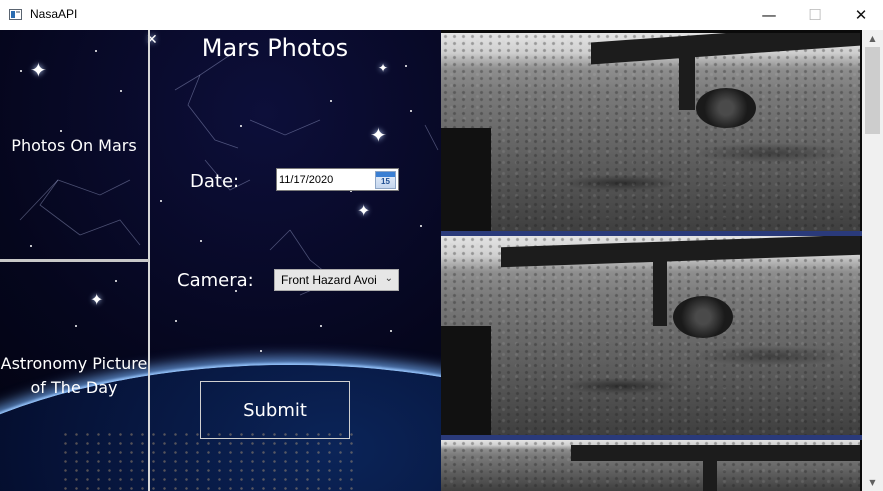  What do you see at coordinates (326, 179) in the screenshot?
I see `date-input` at bounding box center [326, 179].